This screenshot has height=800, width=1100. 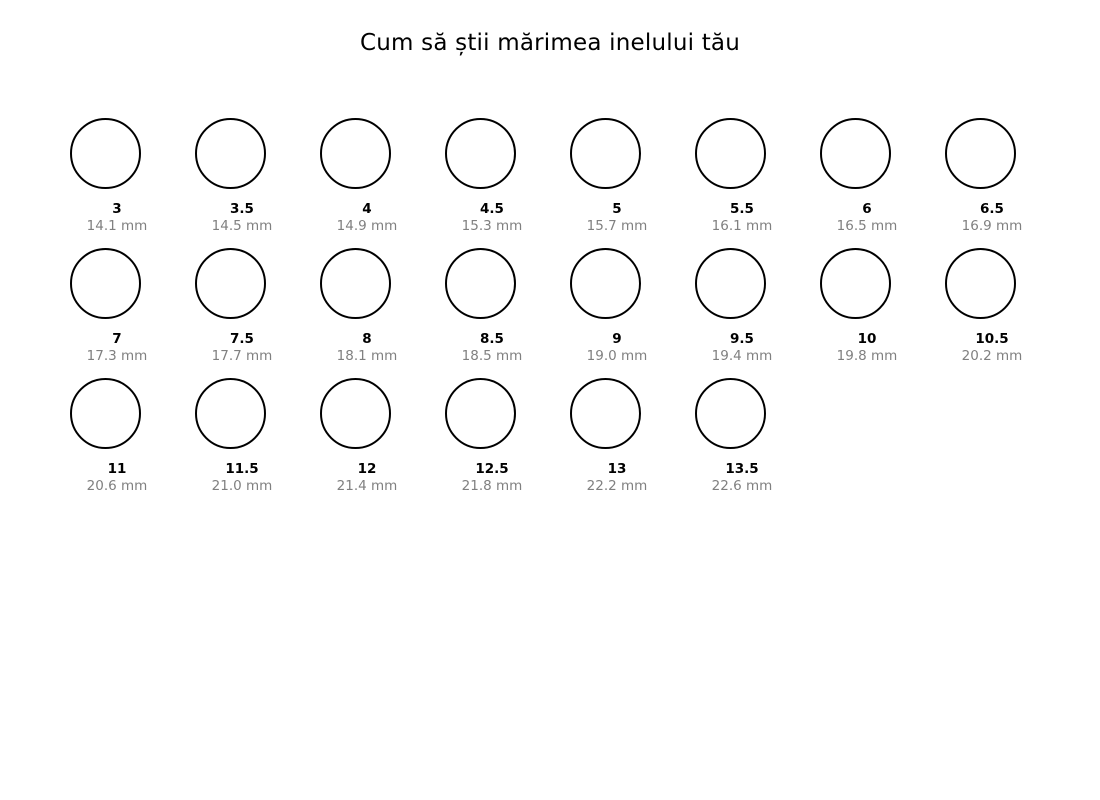 I want to click on ring-size-cell: 3.5 14.5 mm, so click(x=250, y=183).